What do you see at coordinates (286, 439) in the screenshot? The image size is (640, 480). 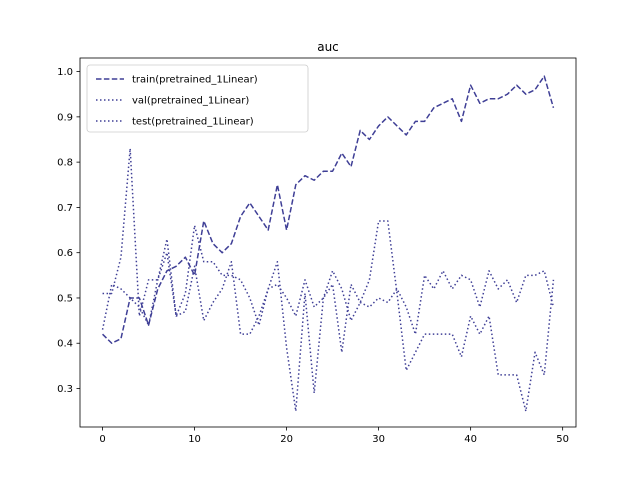 I see `x-tick-label-2: 20` at bounding box center [286, 439].